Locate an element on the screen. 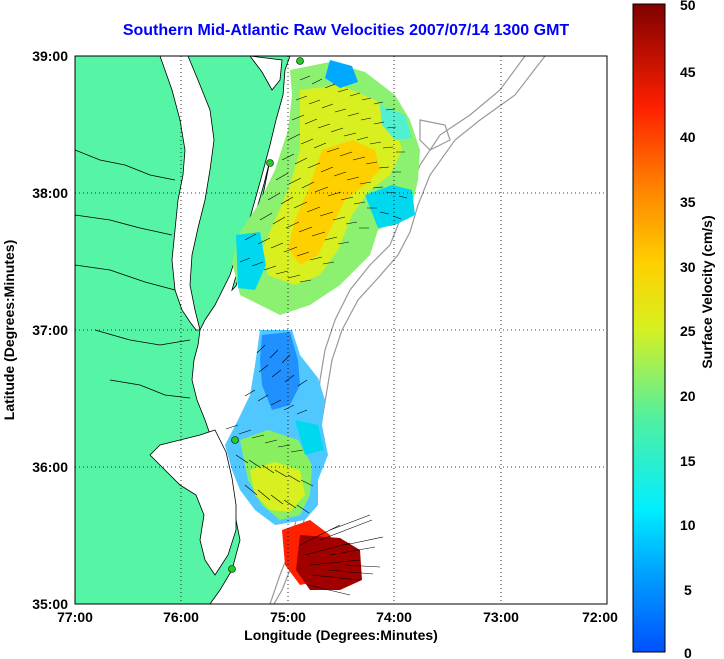 This screenshot has width=724, height=659. colorbar-tick-label: 20 is located at coordinates (688, 396).